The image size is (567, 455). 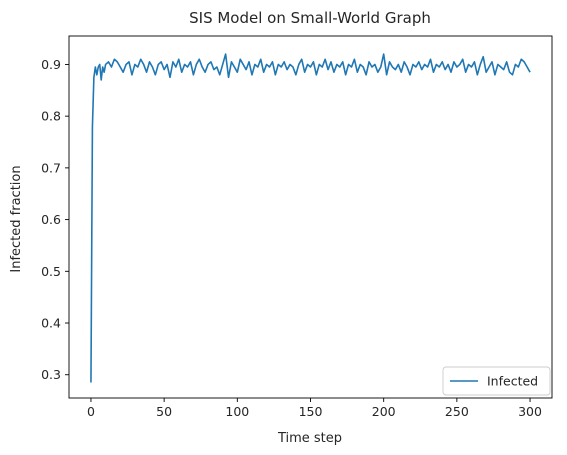 What do you see at coordinates (530, 411) in the screenshot?
I see `x-tick-label: 300` at bounding box center [530, 411].